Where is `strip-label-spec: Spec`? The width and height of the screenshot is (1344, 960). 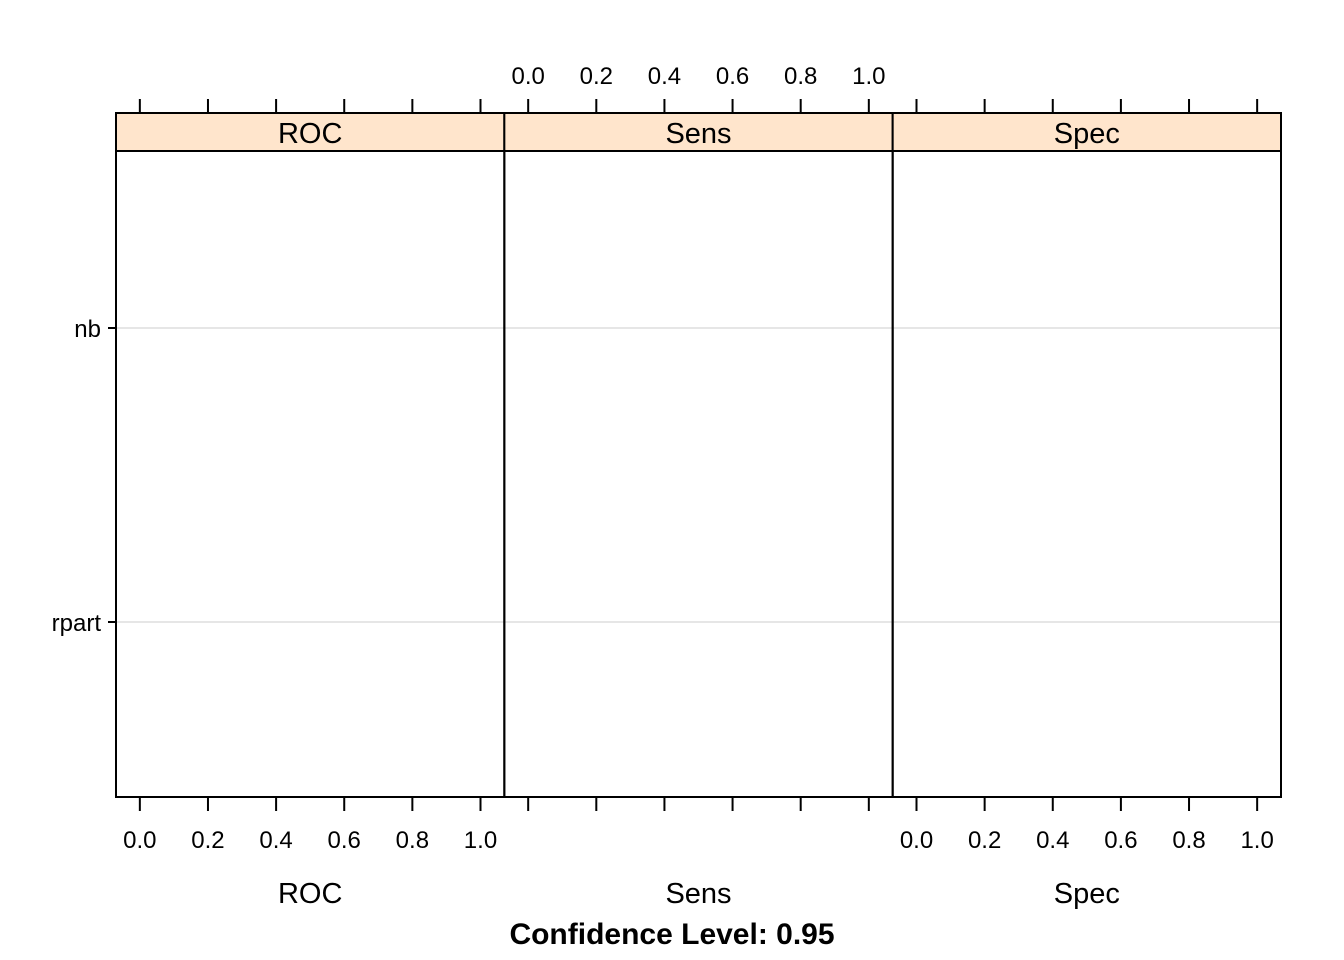 strip-label-spec: Spec is located at coordinates (1087, 134).